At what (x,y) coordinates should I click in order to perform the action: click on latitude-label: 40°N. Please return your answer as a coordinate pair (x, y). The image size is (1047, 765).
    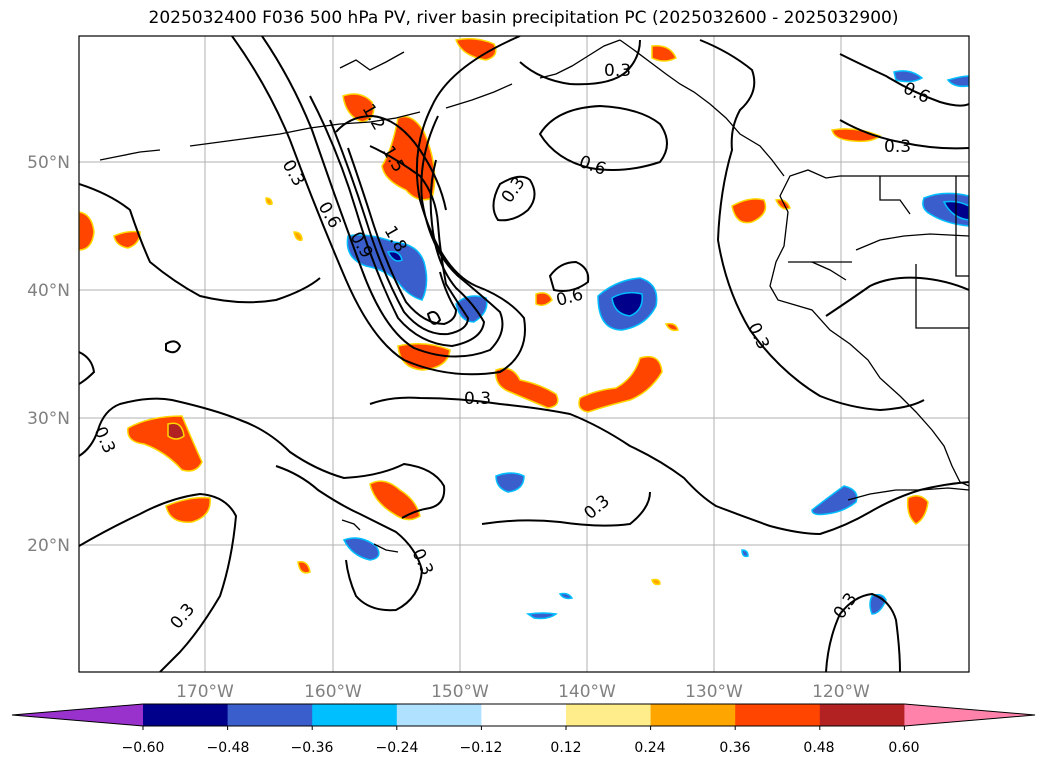
    Looking at the image, I should click on (48, 291).